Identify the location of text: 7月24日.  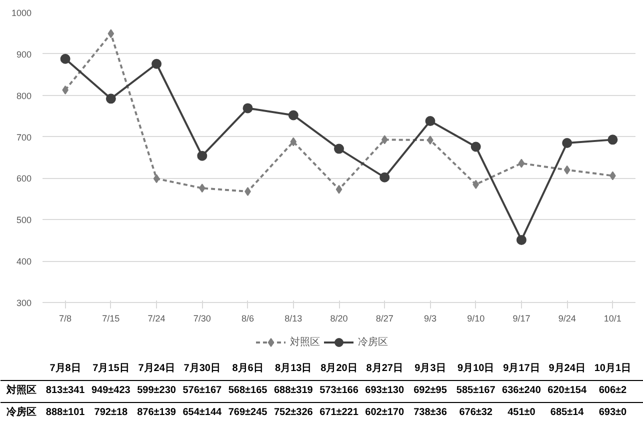
(156, 368).